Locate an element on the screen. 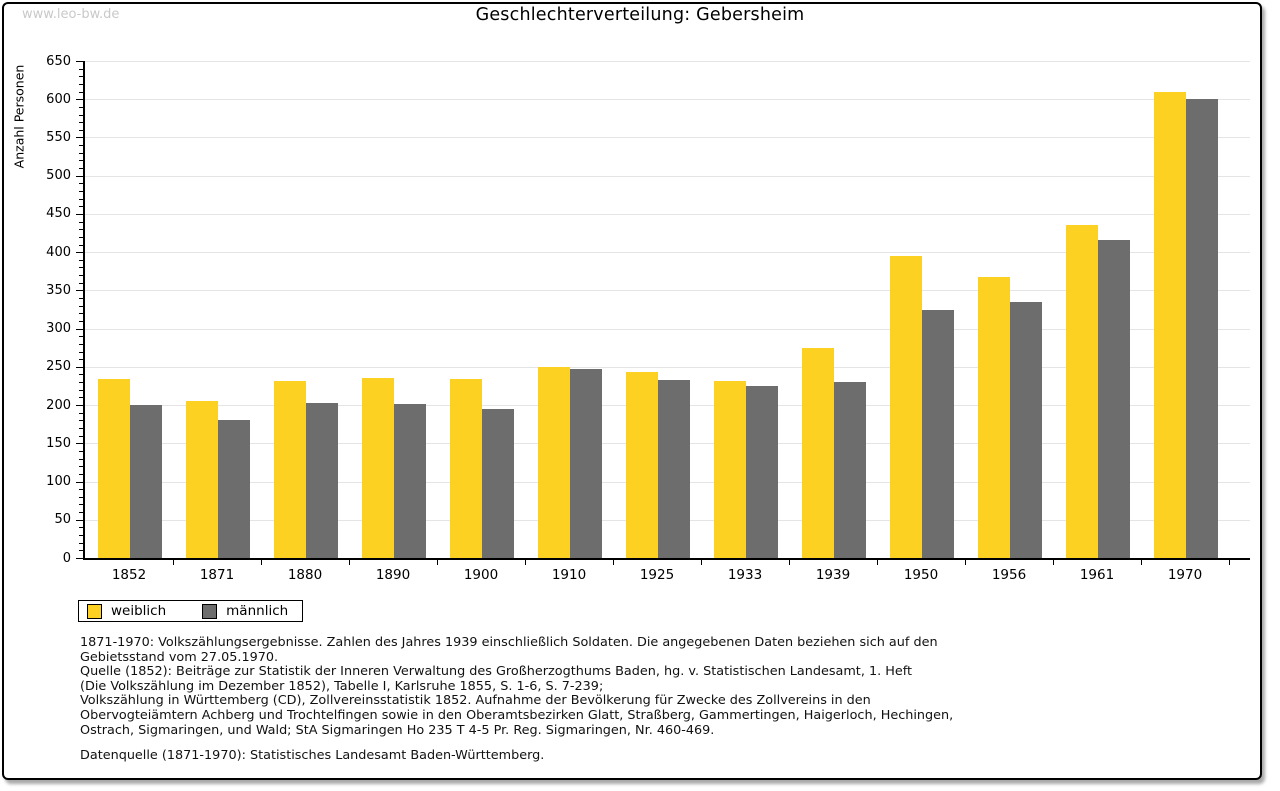 The image size is (1280, 791). y-tick-label-550: 550 is located at coordinates (58, 137).